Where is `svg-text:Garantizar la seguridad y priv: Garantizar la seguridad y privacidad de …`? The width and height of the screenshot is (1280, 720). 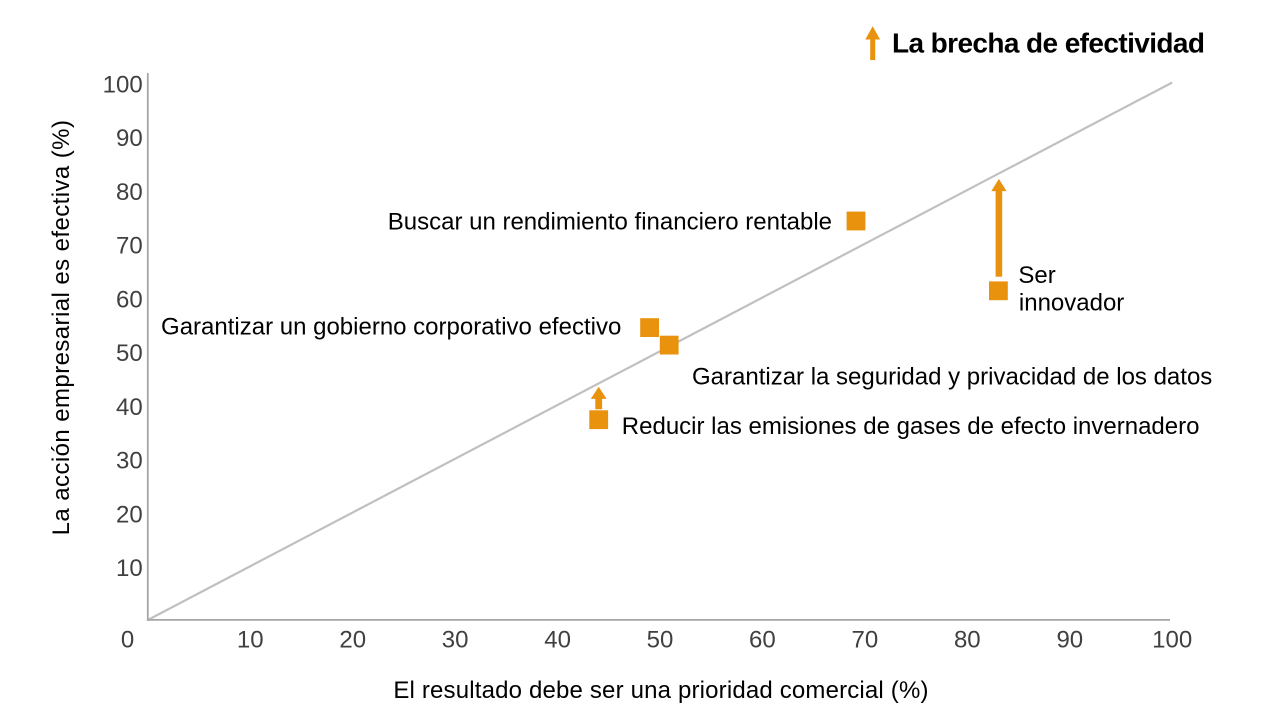
svg-text:Garantizar la seguridad y priv: Garantizar la seguridad y privacidad de … is located at coordinates (952, 377).